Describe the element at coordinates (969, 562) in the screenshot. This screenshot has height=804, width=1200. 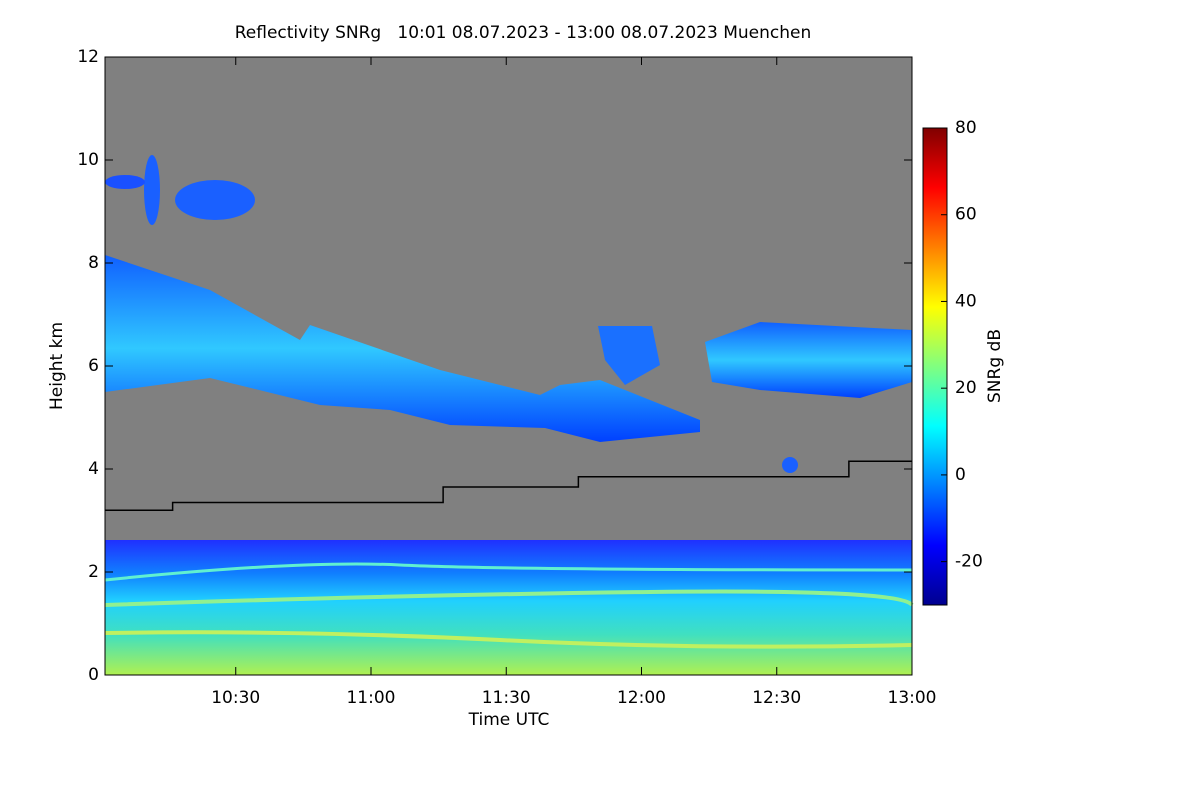
I see `colorbar-tick-label: -20` at that location.